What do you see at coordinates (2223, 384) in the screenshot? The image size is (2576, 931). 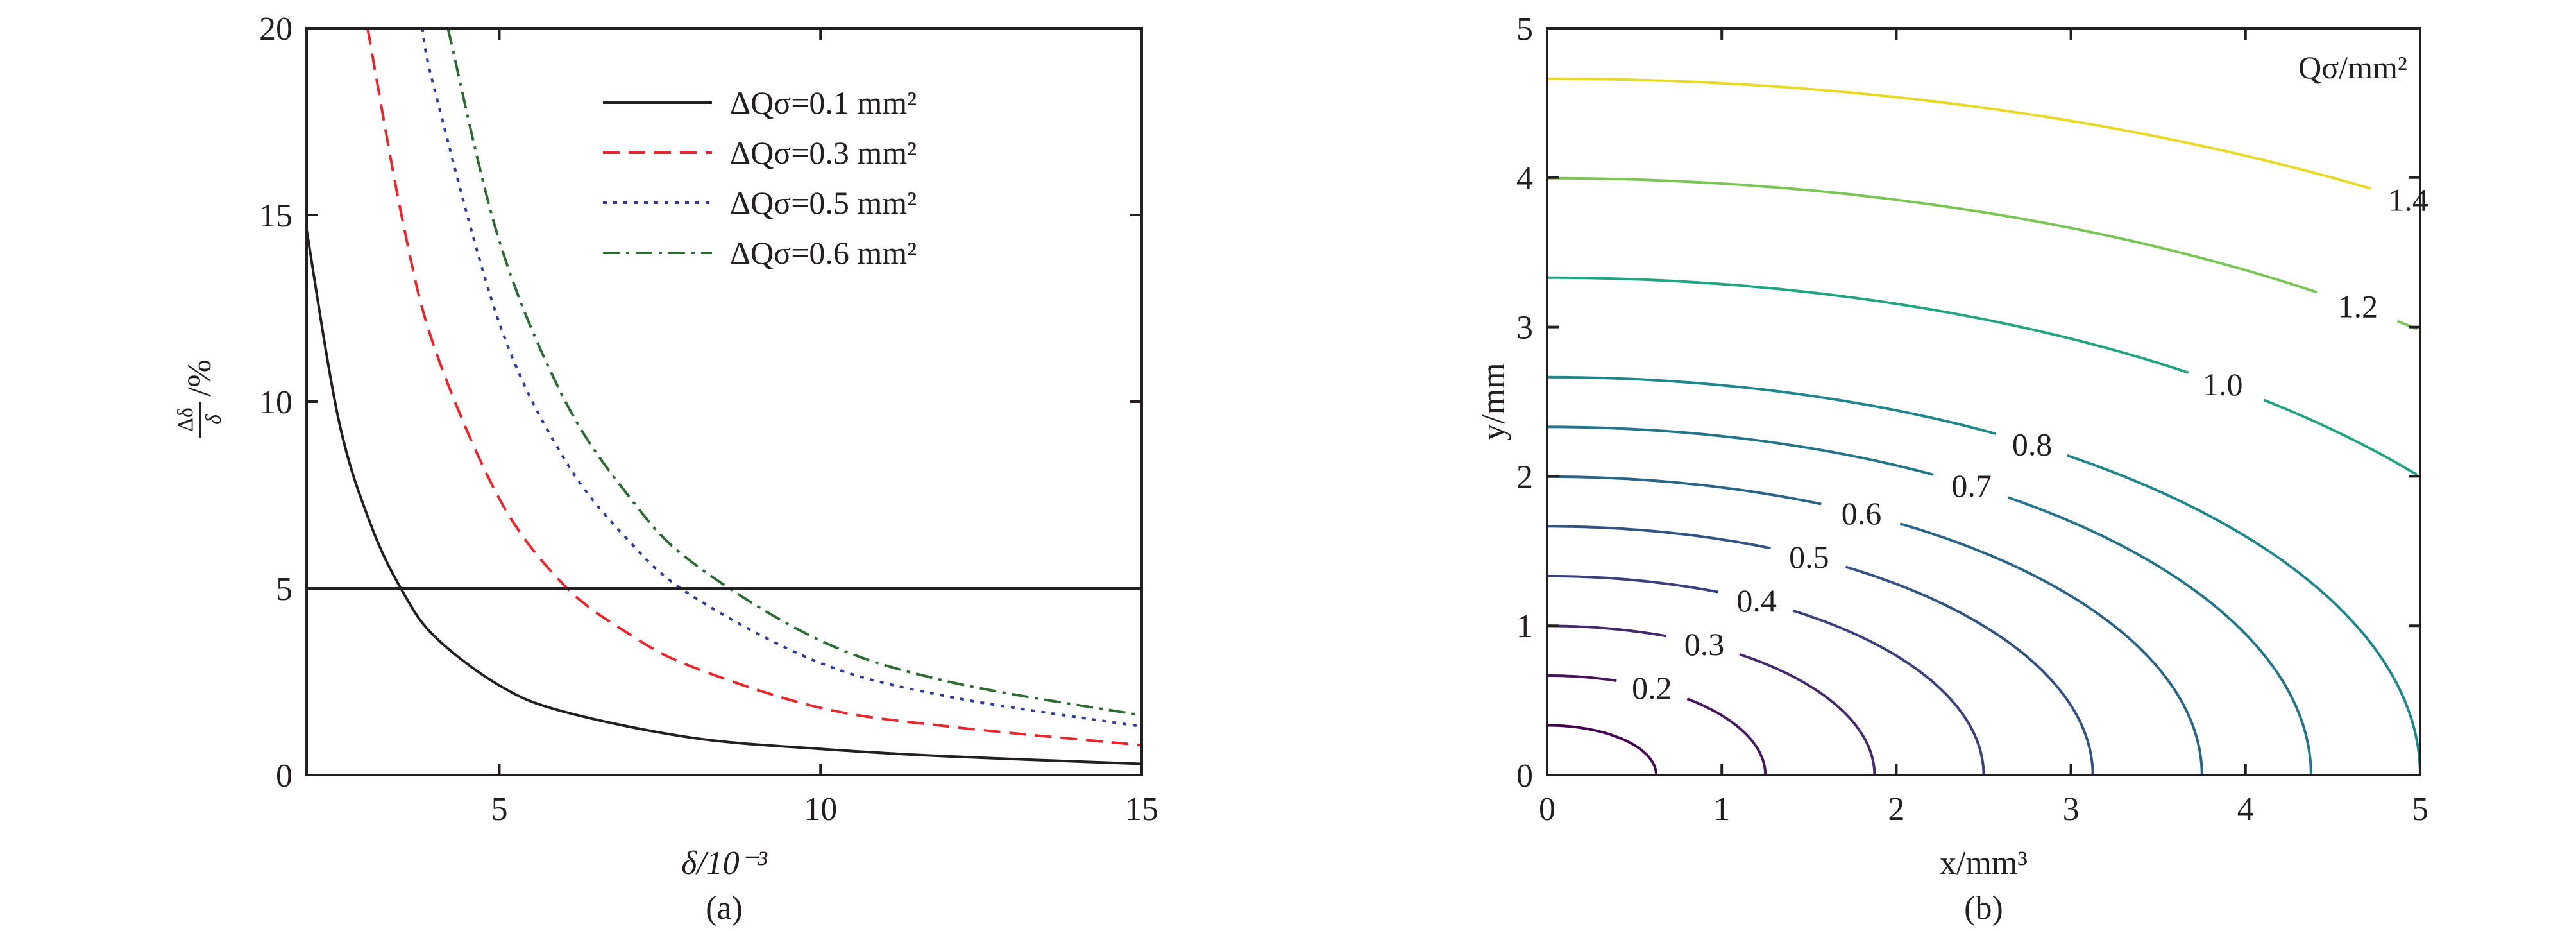 I see `contour-label-8: 1.0` at bounding box center [2223, 384].